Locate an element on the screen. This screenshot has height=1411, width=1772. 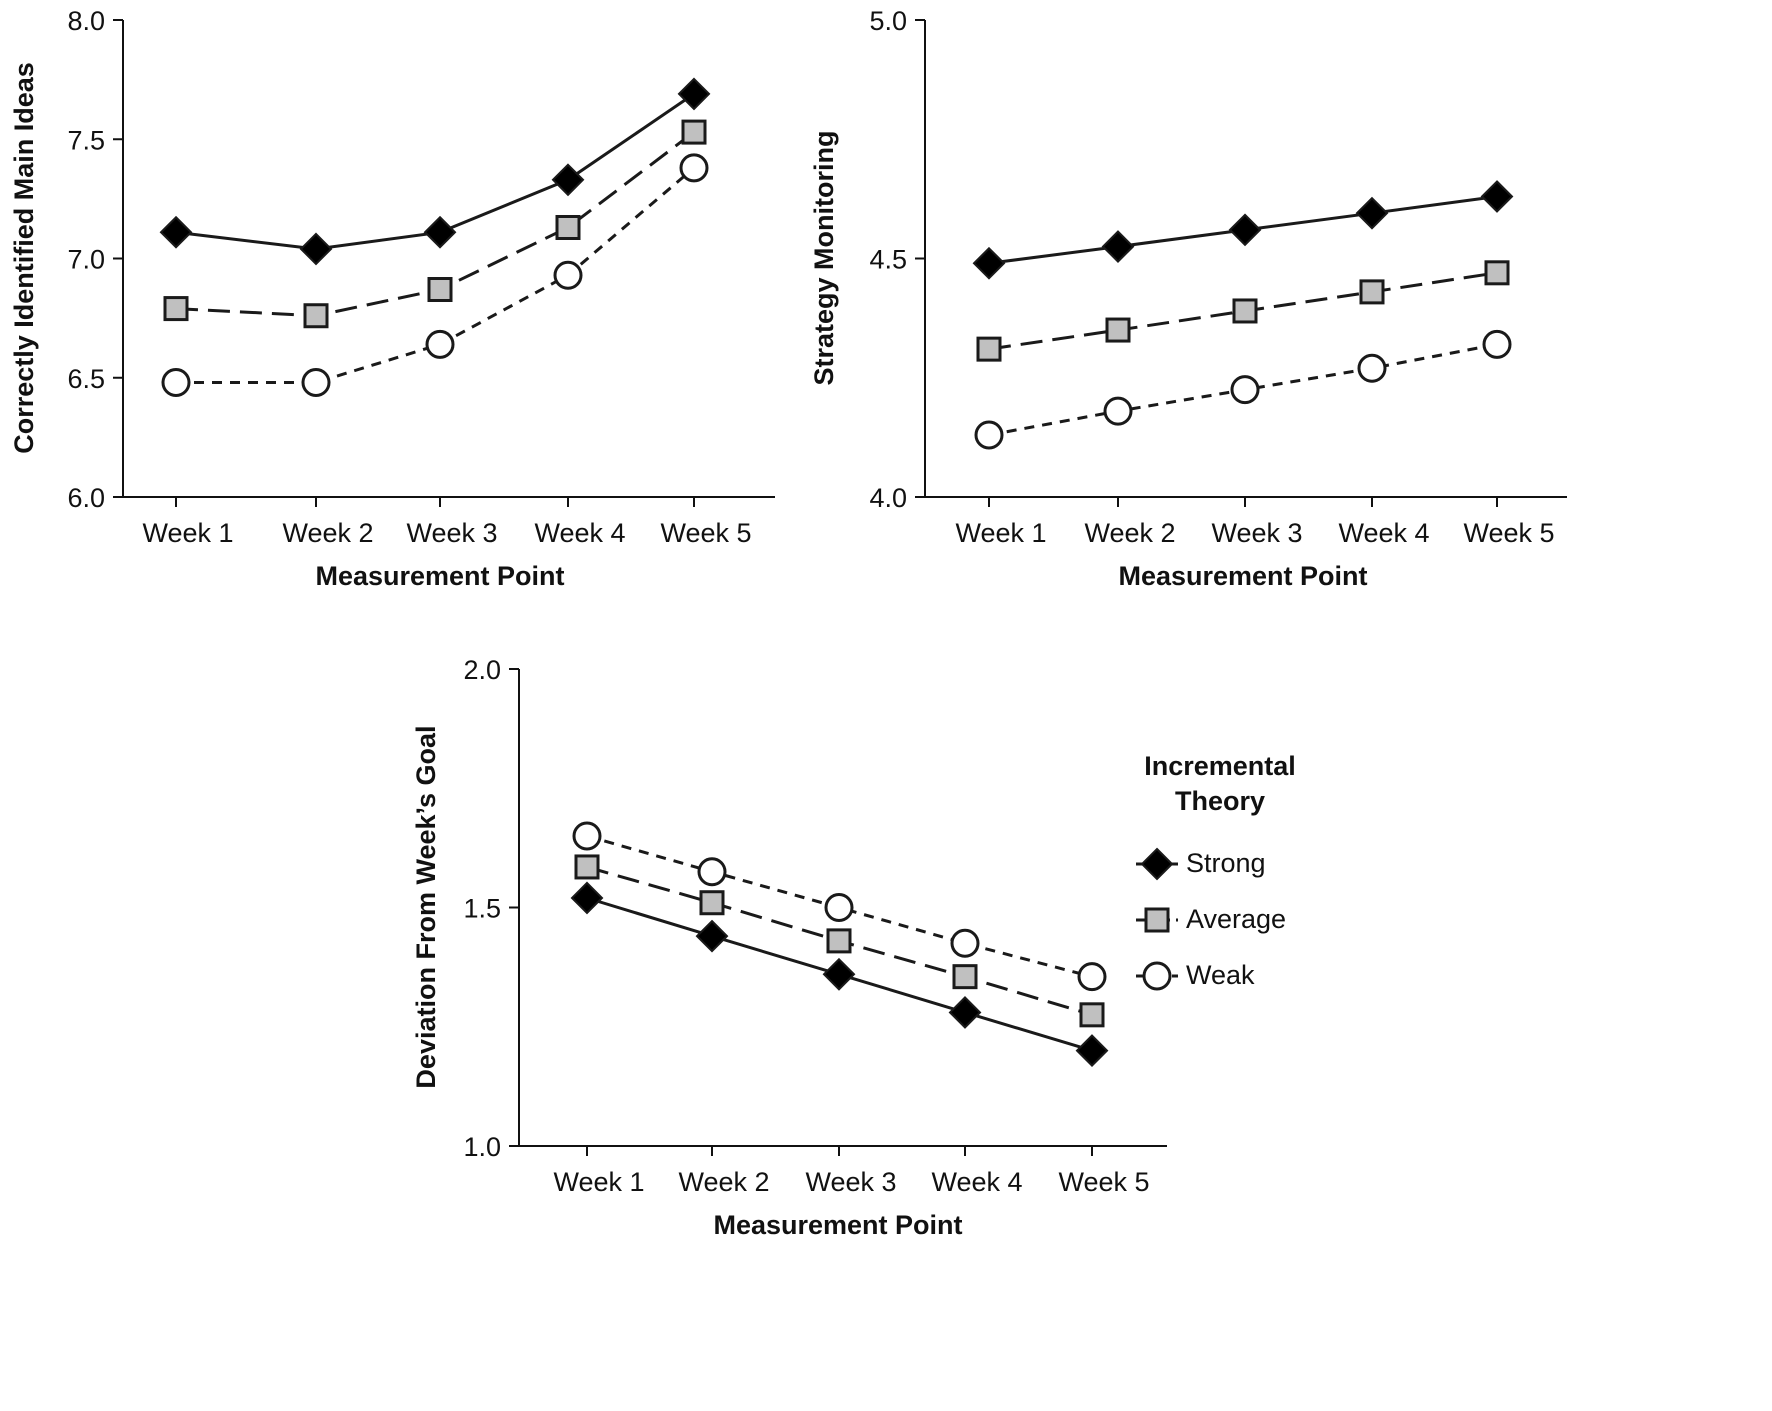
y-axis-title: Strategy Monitoring is located at coordinates (824, 258).